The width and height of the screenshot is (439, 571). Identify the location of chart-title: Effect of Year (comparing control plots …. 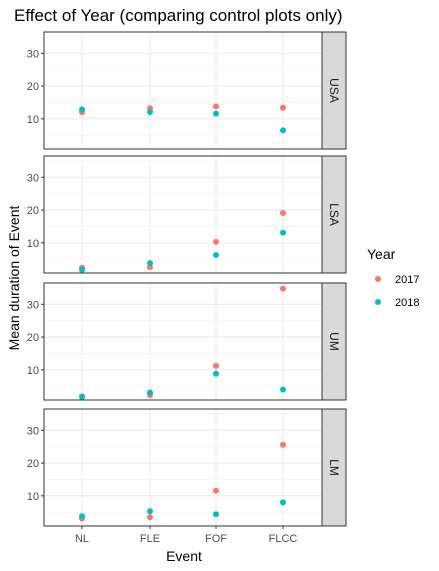
(178, 15).